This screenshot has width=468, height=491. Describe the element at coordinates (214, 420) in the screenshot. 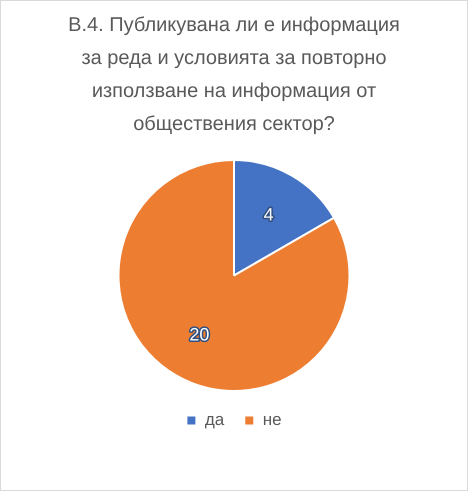

I see `legend-label: да` at that location.